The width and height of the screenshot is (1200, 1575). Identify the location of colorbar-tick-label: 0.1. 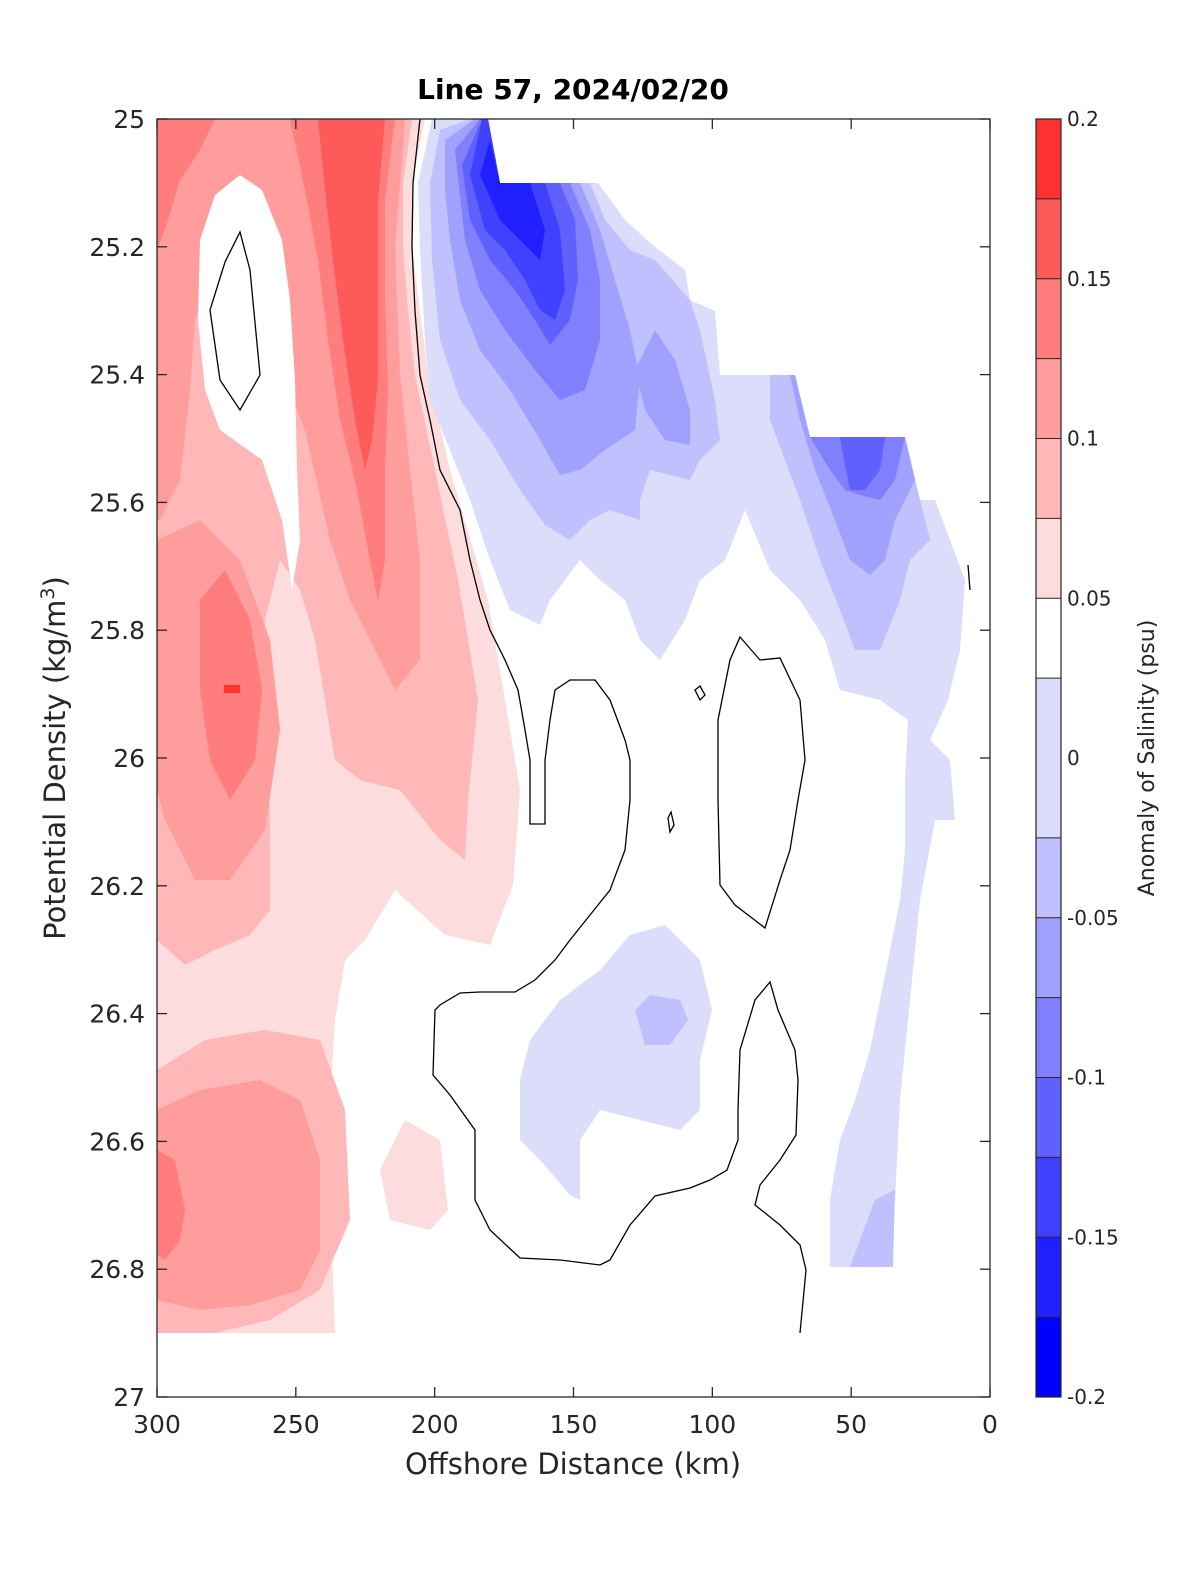
(1083, 439).